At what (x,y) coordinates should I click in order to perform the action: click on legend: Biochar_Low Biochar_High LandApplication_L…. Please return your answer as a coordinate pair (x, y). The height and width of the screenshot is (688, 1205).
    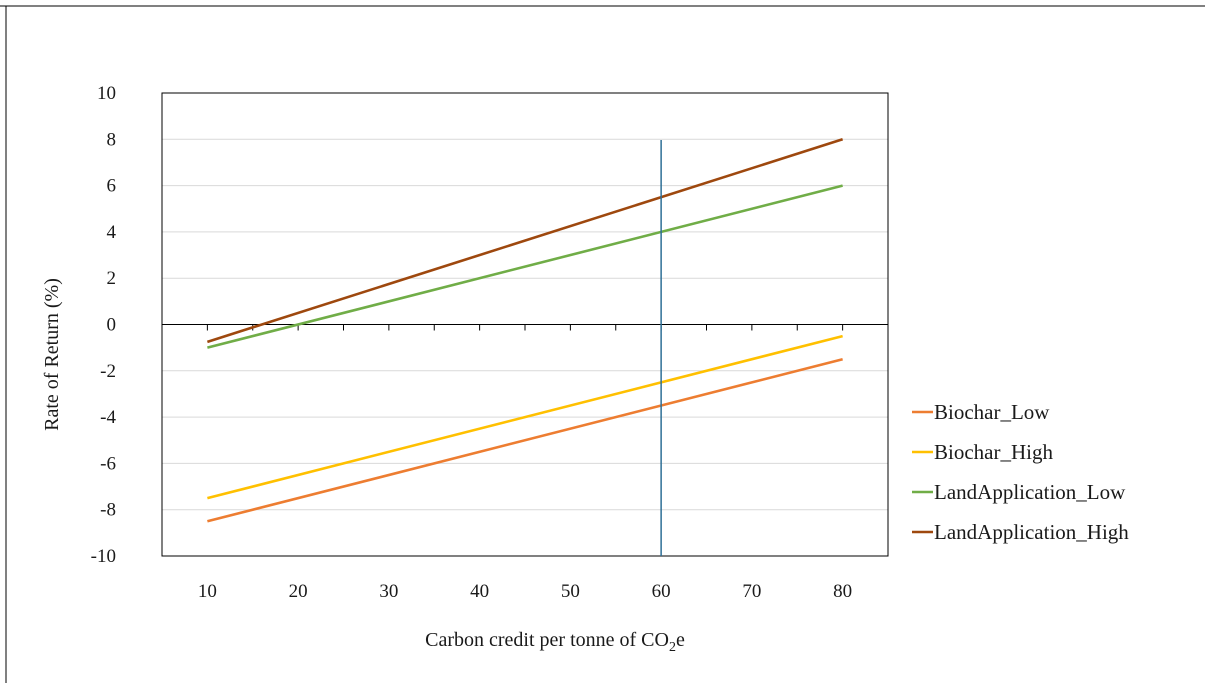
    Looking at the image, I should click on (1020, 472).